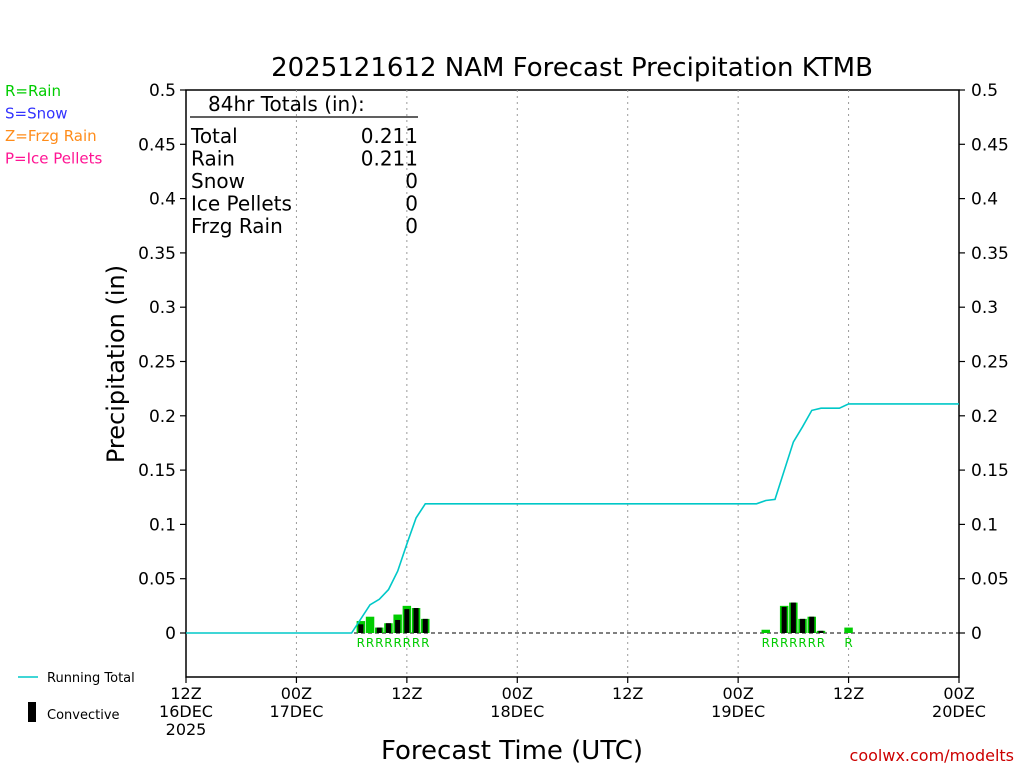 The height and width of the screenshot is (768, 1024). What do you see at coordinates (990, 254) in the screenshot?
I see `y-tick-label-right: 0.35` at bounding box center [990, 254].